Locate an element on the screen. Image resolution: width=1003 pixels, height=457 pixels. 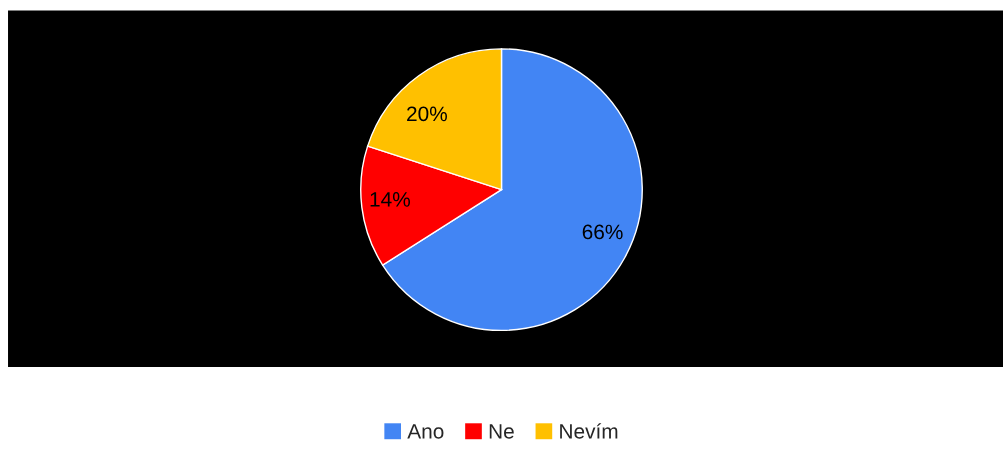
legend-label: Ano is located at coordinates (425, 431).